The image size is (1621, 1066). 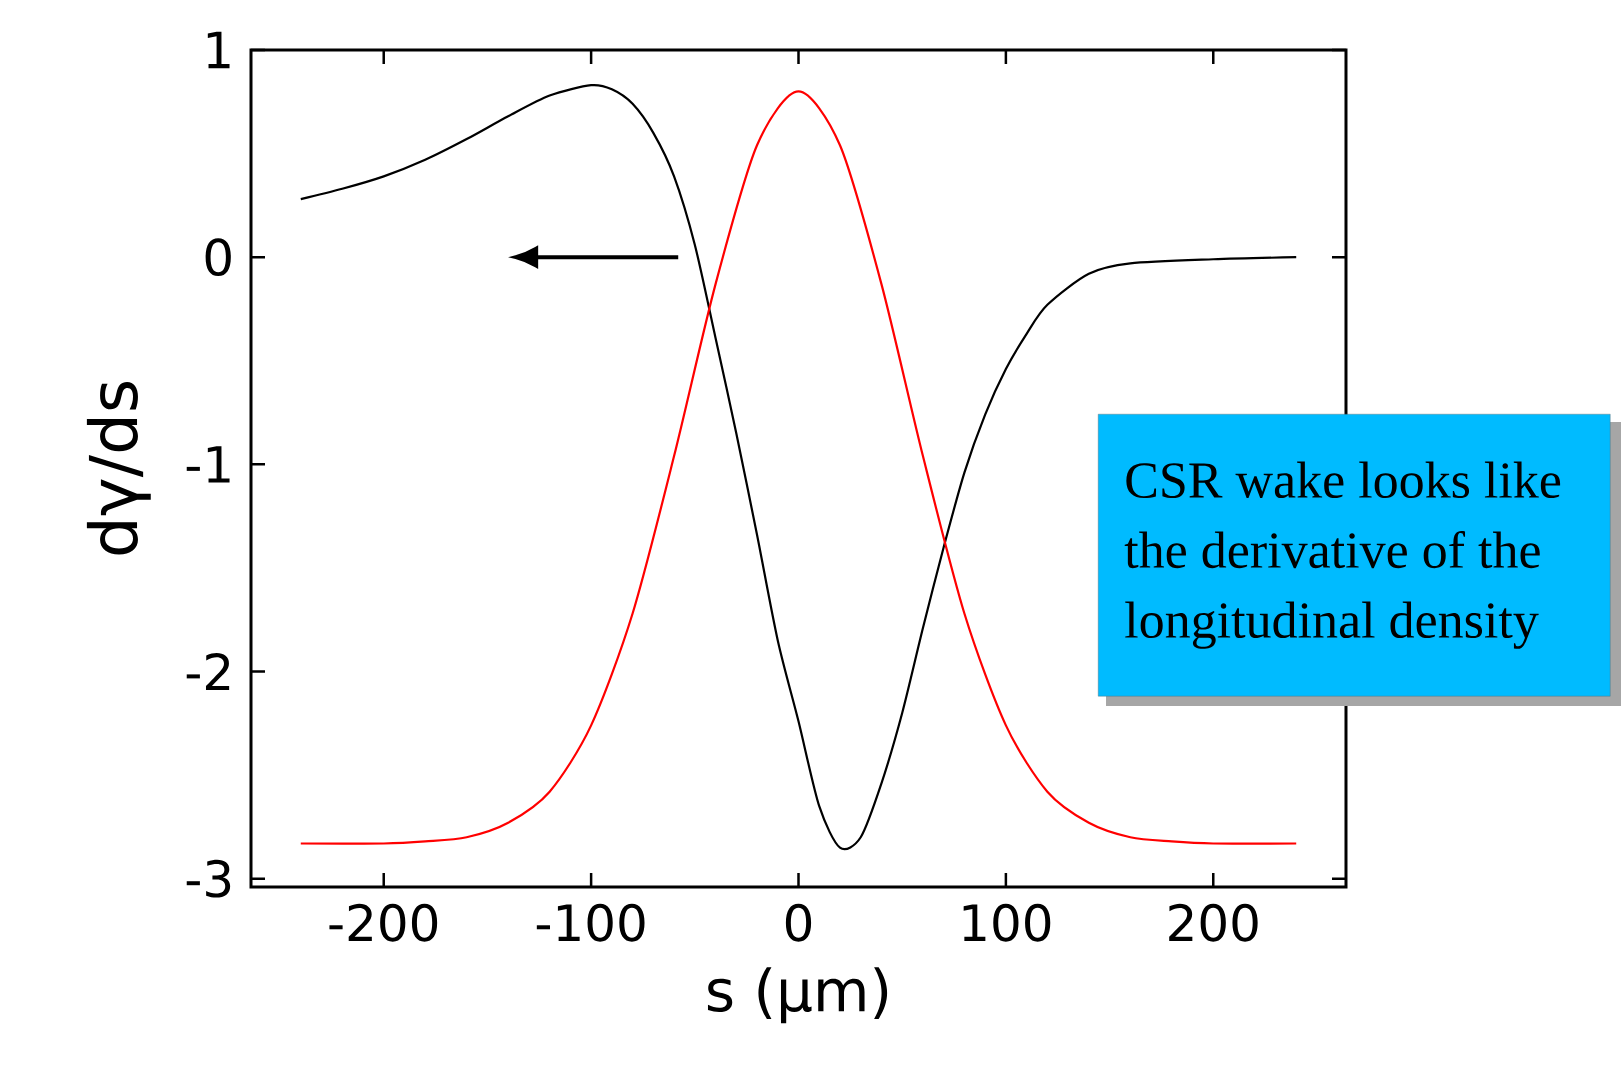 What do you see at coordinates (798, 922) in the screenshot?
I see `x-tick-label: 0` at bounding box center [798, 922].